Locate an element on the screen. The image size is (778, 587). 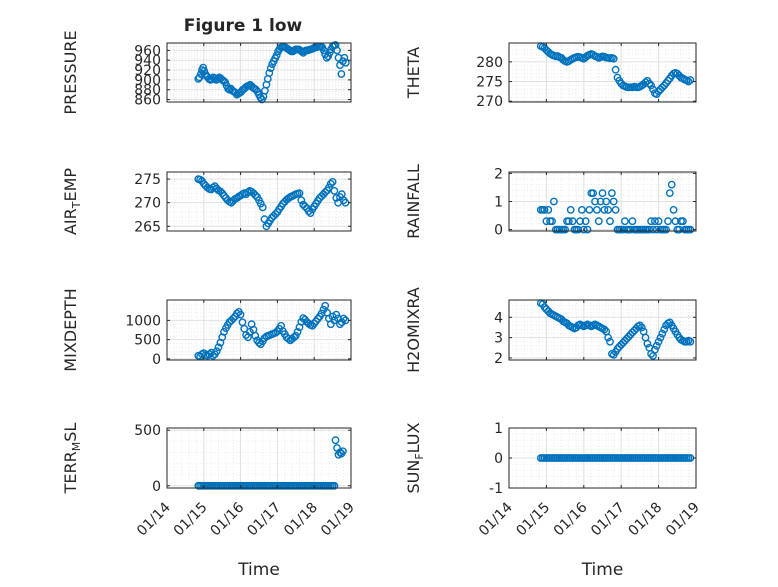
plot-area is located at coordinates (259, 458).